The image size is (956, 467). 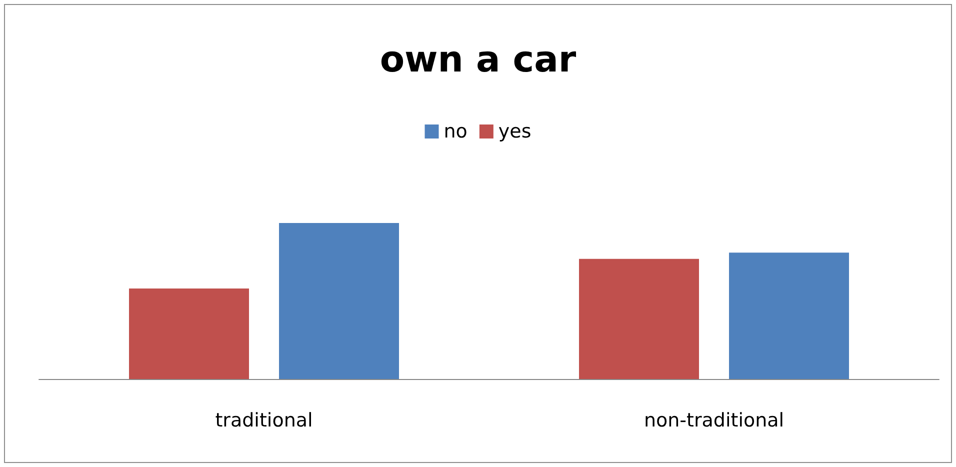 What do you see at coordinates (478, 60) in the screenshot?
I see `chart-title: own a car` at bounding box center [478, 60].